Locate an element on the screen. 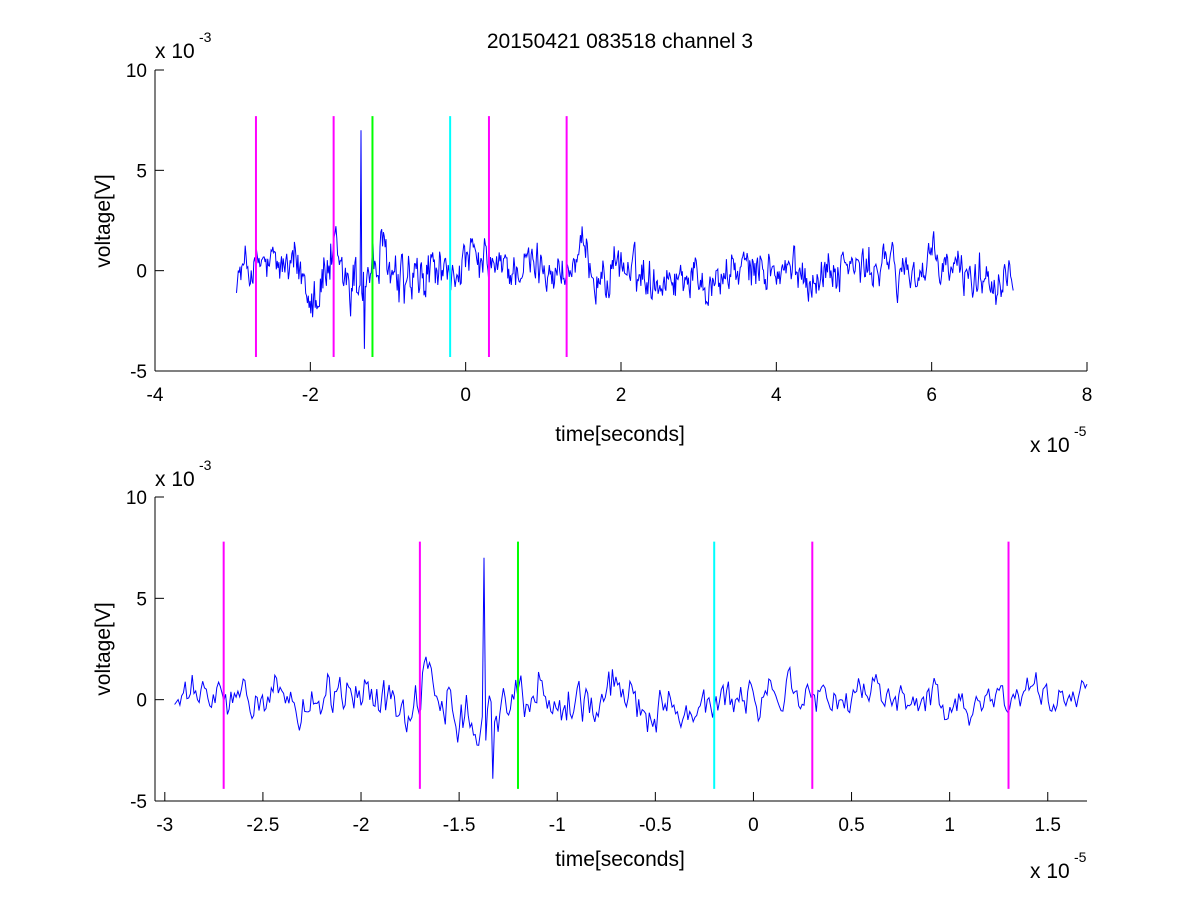  bottom-x-multiplier: x 10 -5 is located at coordinates (1058, 866).